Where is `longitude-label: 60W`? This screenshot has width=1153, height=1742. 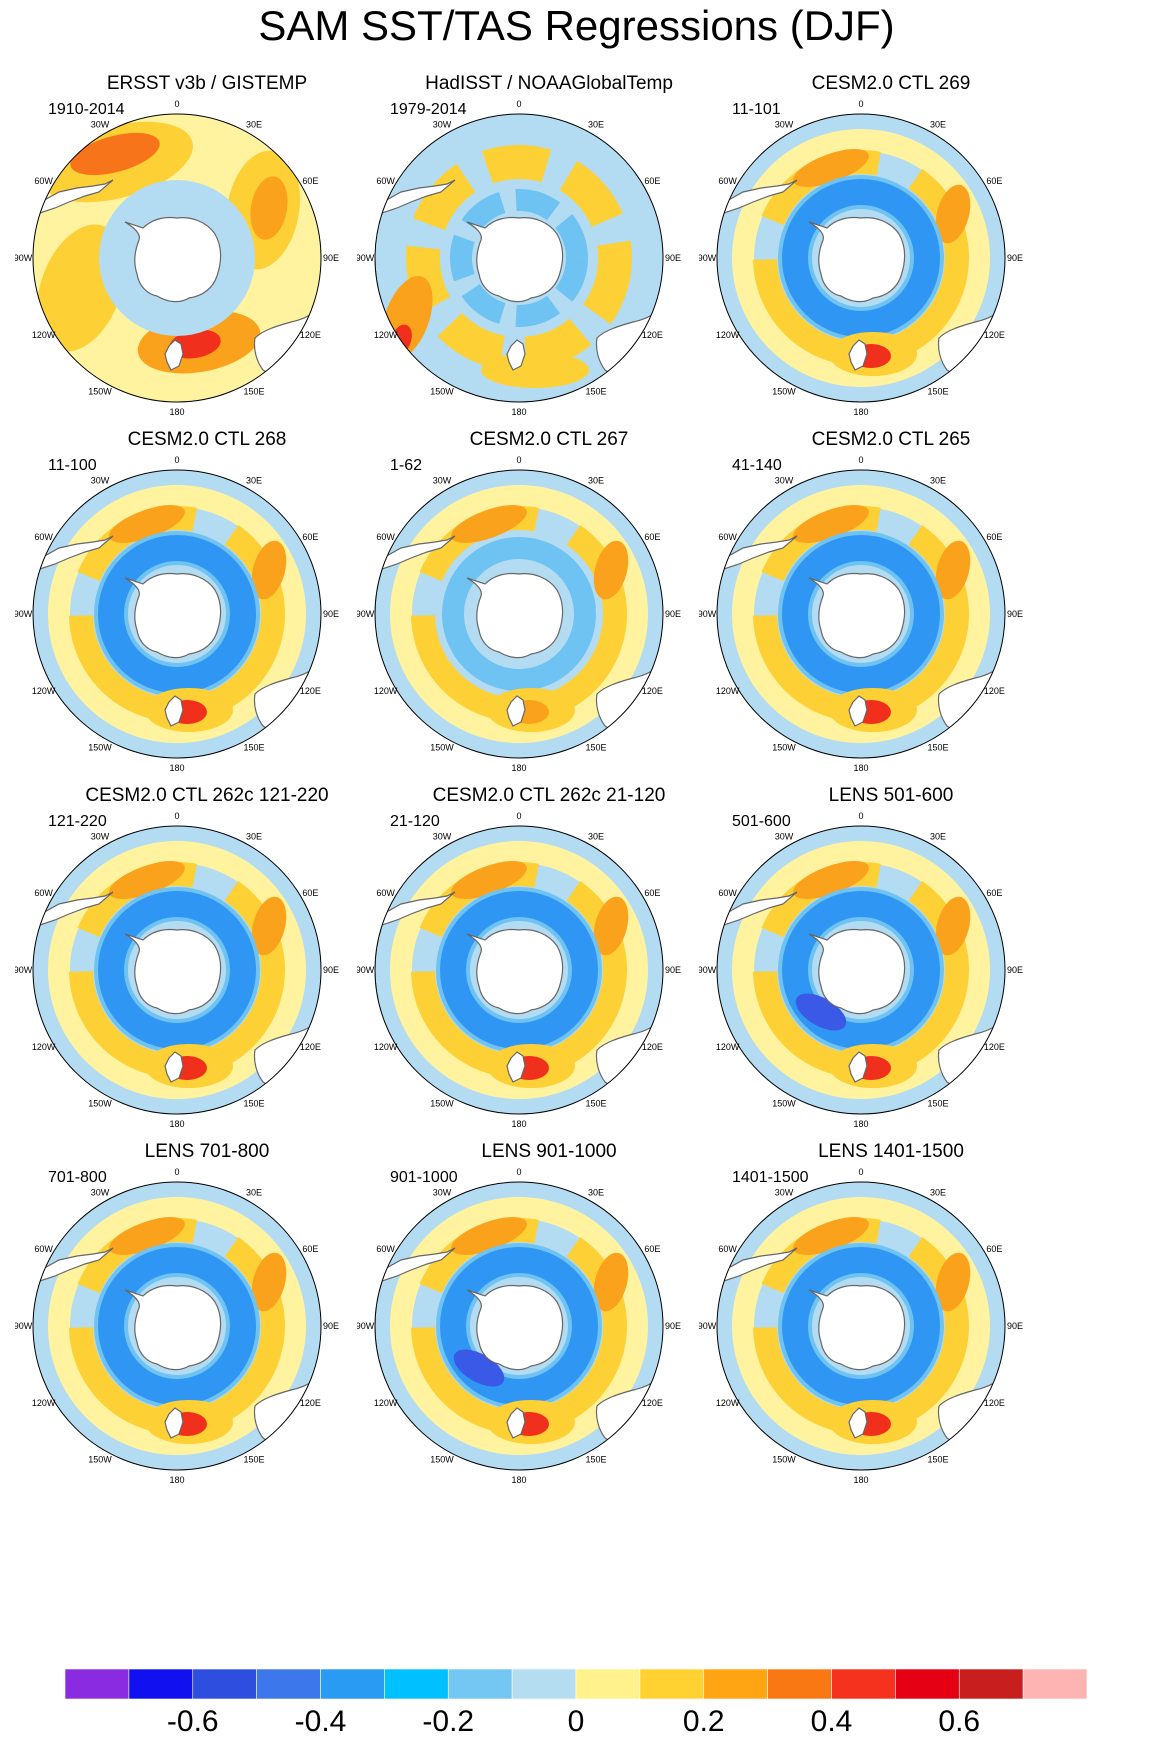 longitude-label: 60W is located at coordinates (385, 1249).